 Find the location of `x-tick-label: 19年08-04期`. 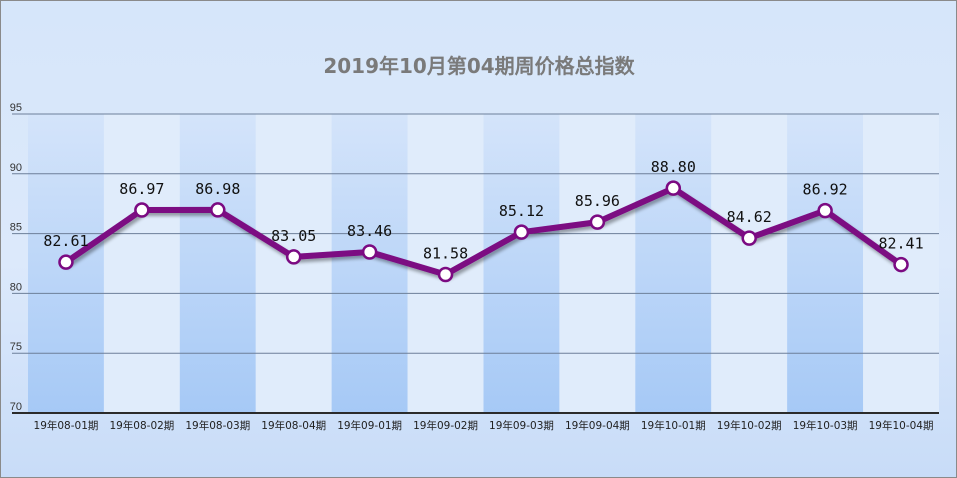

x-tick-label: 19年08-04期 is located at coordinates (293, 425).